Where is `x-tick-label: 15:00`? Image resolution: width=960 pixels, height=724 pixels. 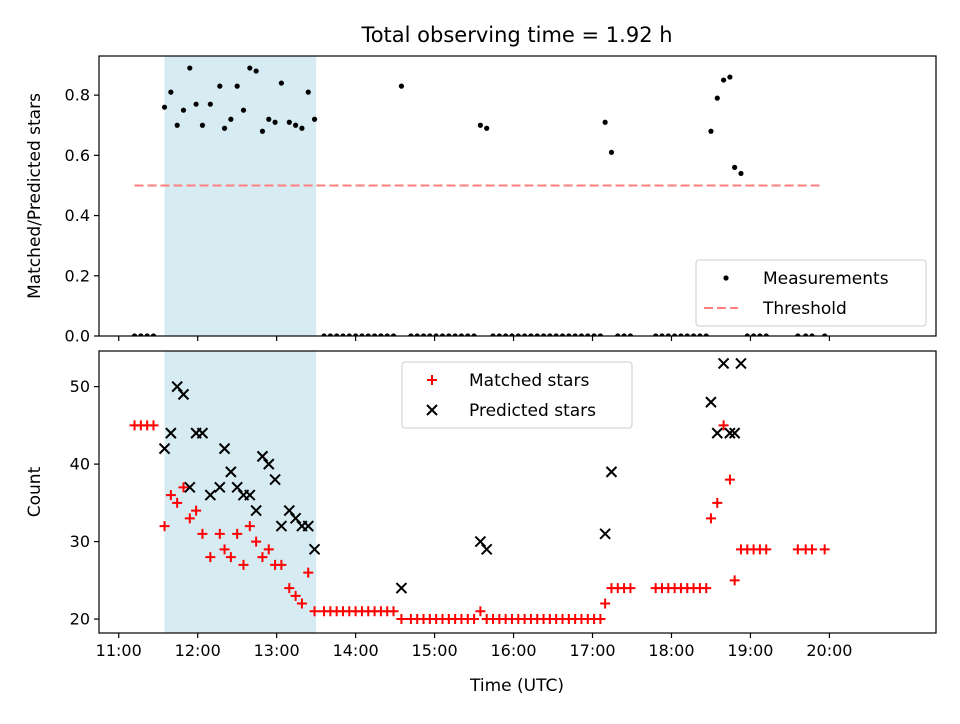
x-tick-label: 15:00 is located at coordinates (435, 650).